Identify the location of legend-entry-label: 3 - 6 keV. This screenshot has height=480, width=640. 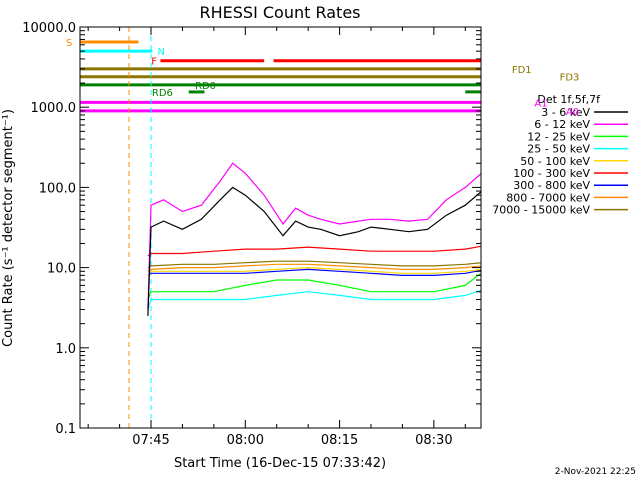
(565, 112).